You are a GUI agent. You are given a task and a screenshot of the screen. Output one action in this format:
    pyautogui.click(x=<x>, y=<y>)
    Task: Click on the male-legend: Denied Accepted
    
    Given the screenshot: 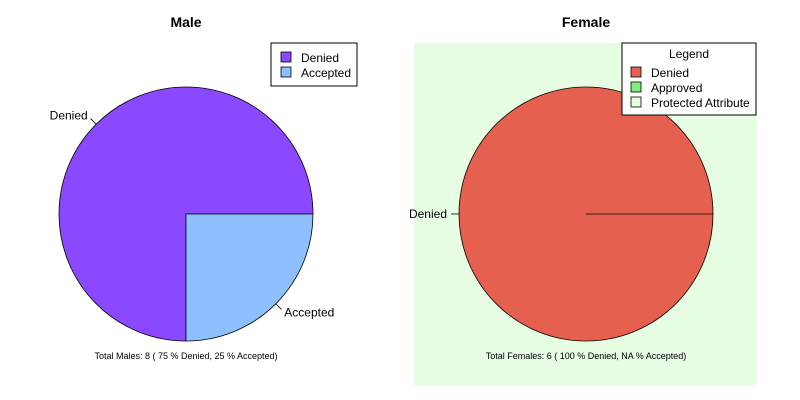 What is the action you would take?
    pyautogui.click(x=314, y=64)
    